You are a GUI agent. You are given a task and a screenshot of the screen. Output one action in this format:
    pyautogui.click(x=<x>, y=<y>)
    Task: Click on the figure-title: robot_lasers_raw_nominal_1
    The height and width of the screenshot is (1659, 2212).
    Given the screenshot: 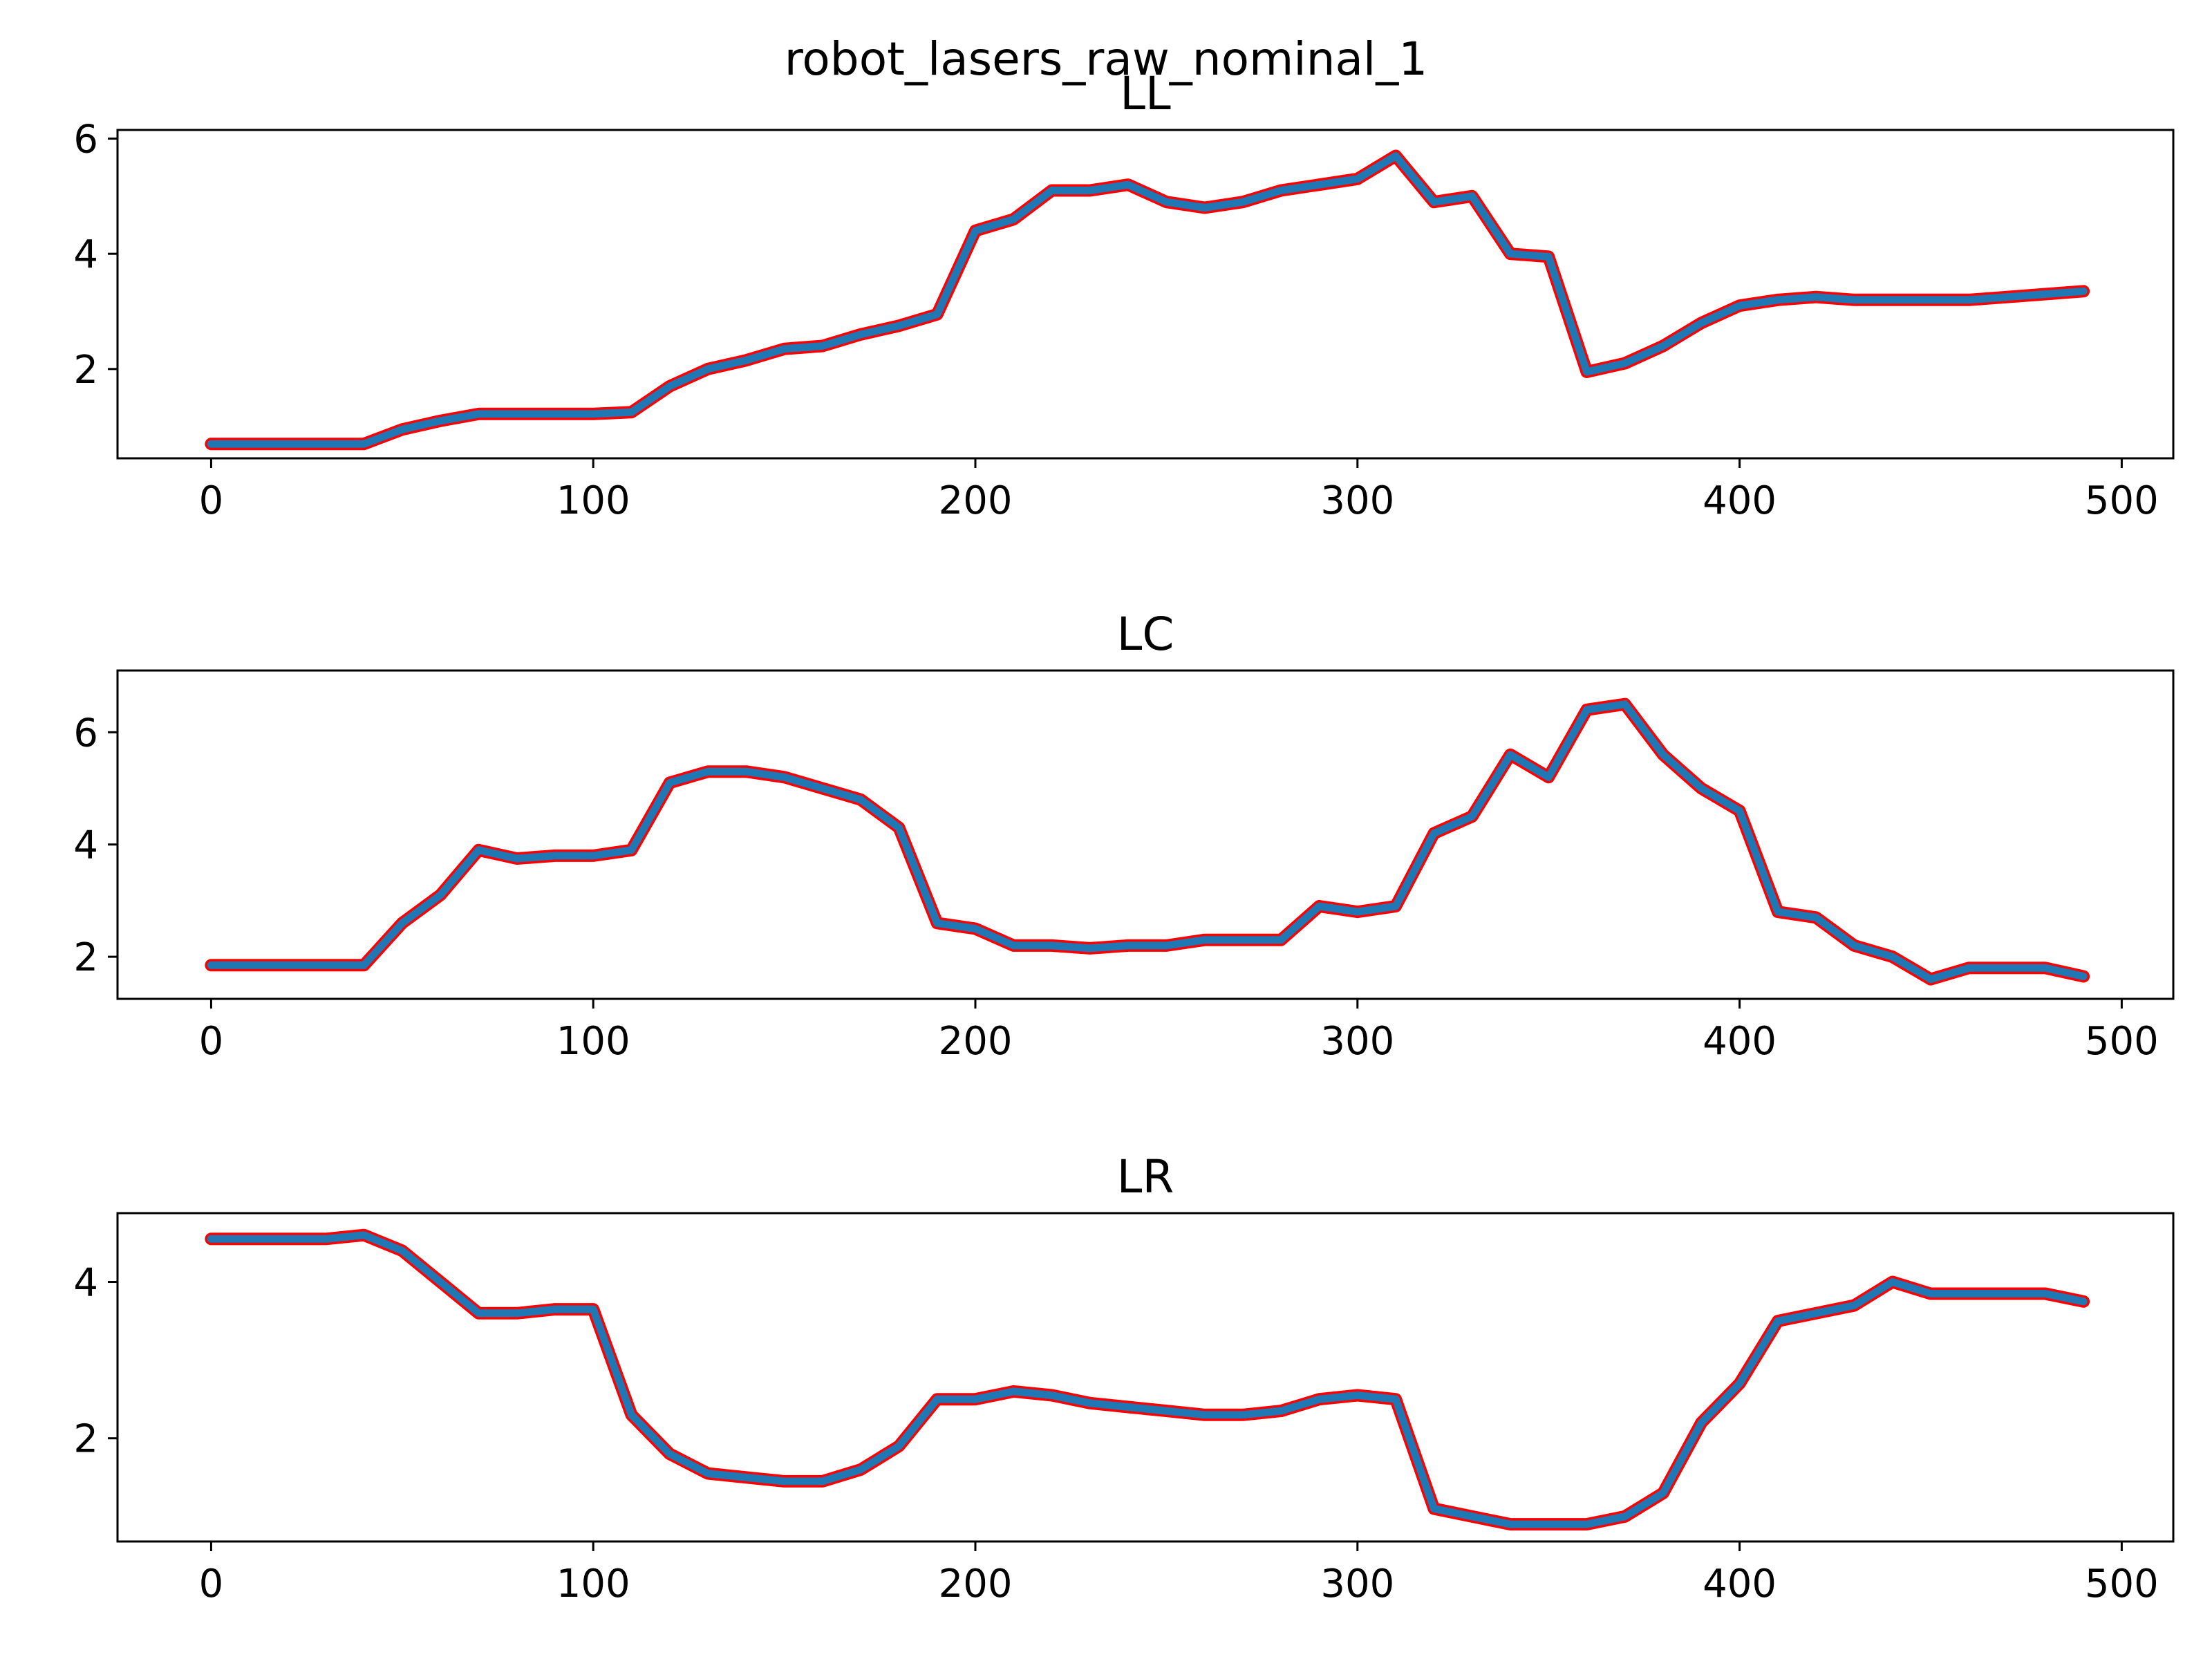 What is the action you would take?
    pyautogui.click(x=1106, y=59)
    